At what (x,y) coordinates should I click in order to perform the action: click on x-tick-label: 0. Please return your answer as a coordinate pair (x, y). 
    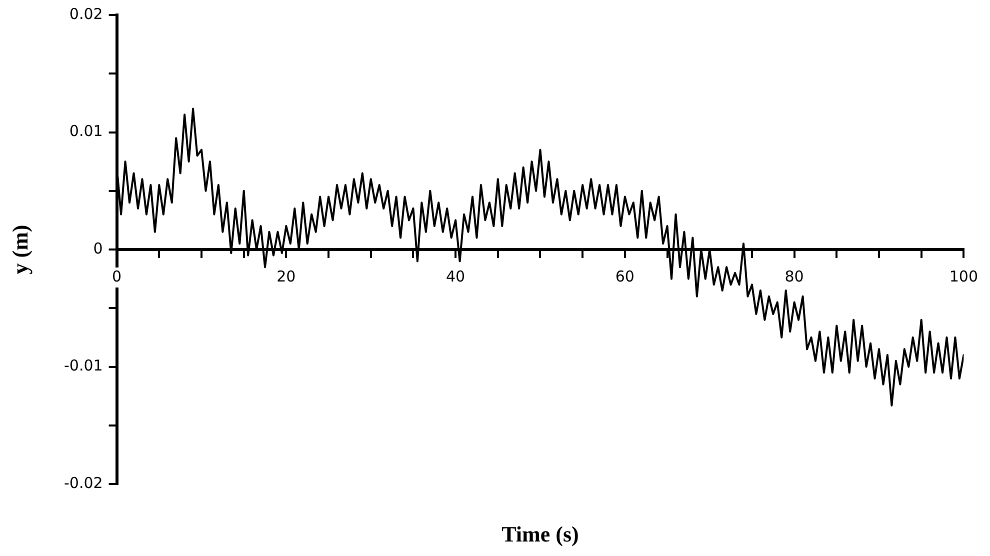
    Looking at the image, I should click on (117, 276).